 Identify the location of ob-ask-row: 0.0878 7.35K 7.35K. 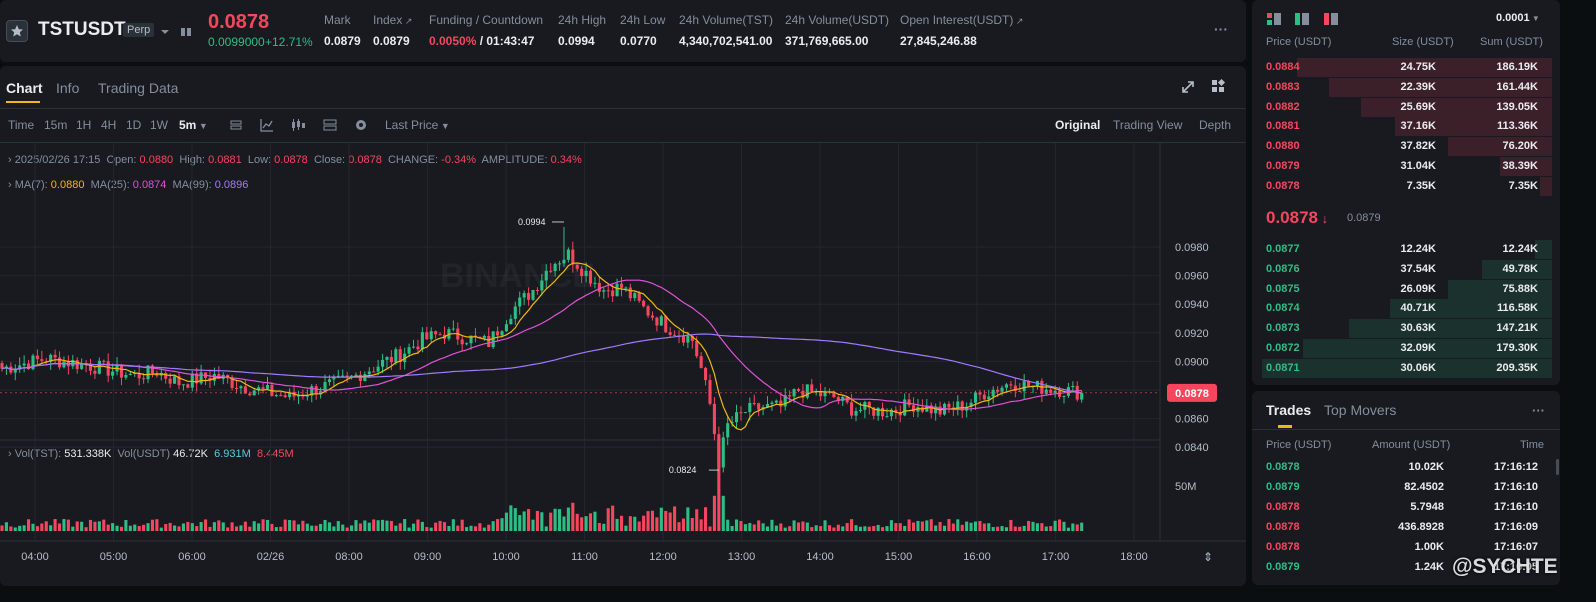
(1402, 186).